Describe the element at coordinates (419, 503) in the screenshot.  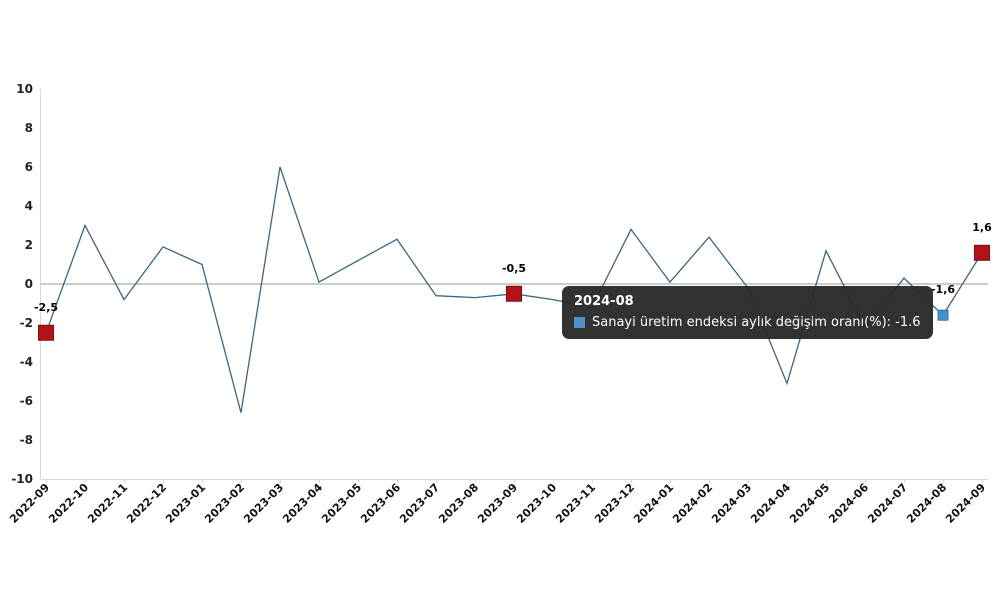
I see `x-axis-tick-label: 2023-07` at that location.